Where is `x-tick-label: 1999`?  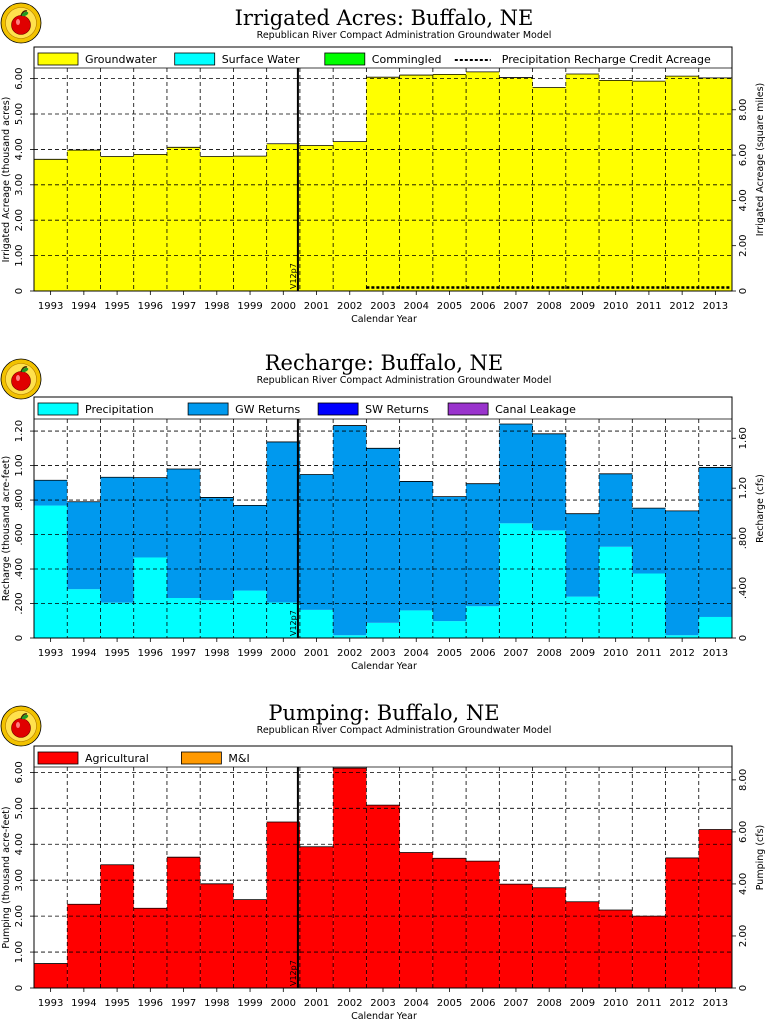 x-tick-label: 1999 is located at coordinates (249, 653).